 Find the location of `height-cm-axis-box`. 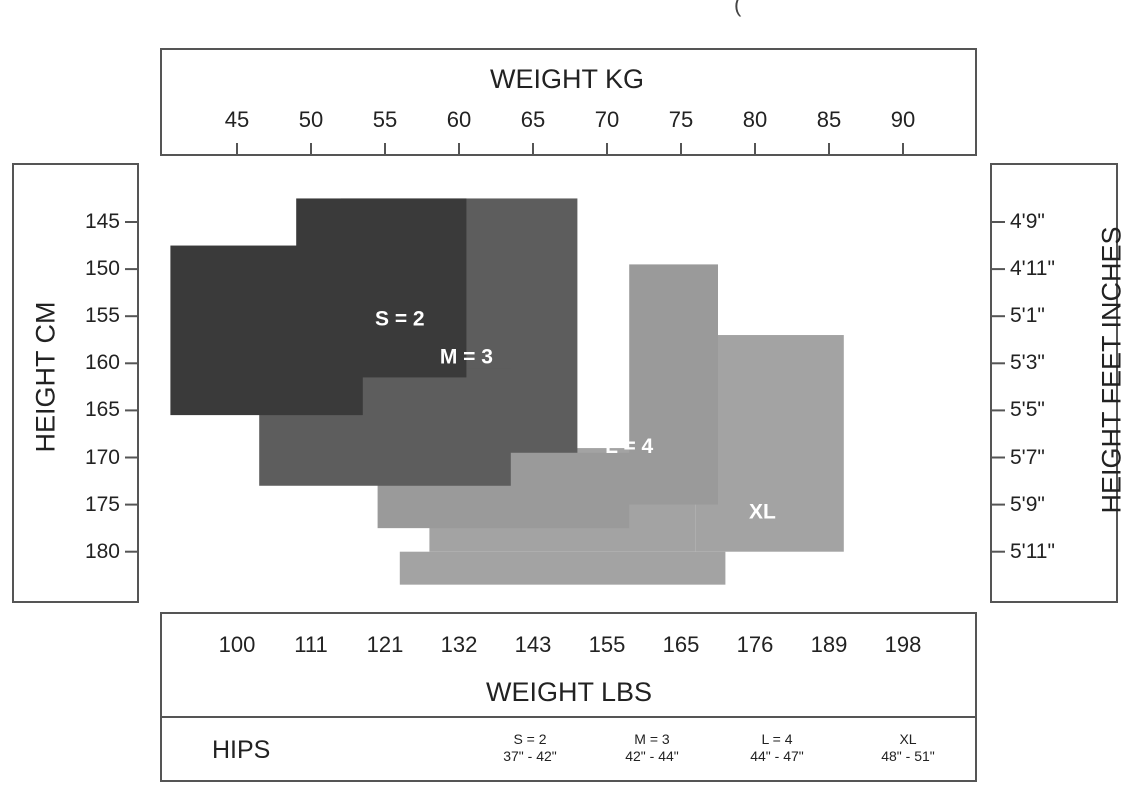

height-cm-axis-box is located at coordinates (75, 383).